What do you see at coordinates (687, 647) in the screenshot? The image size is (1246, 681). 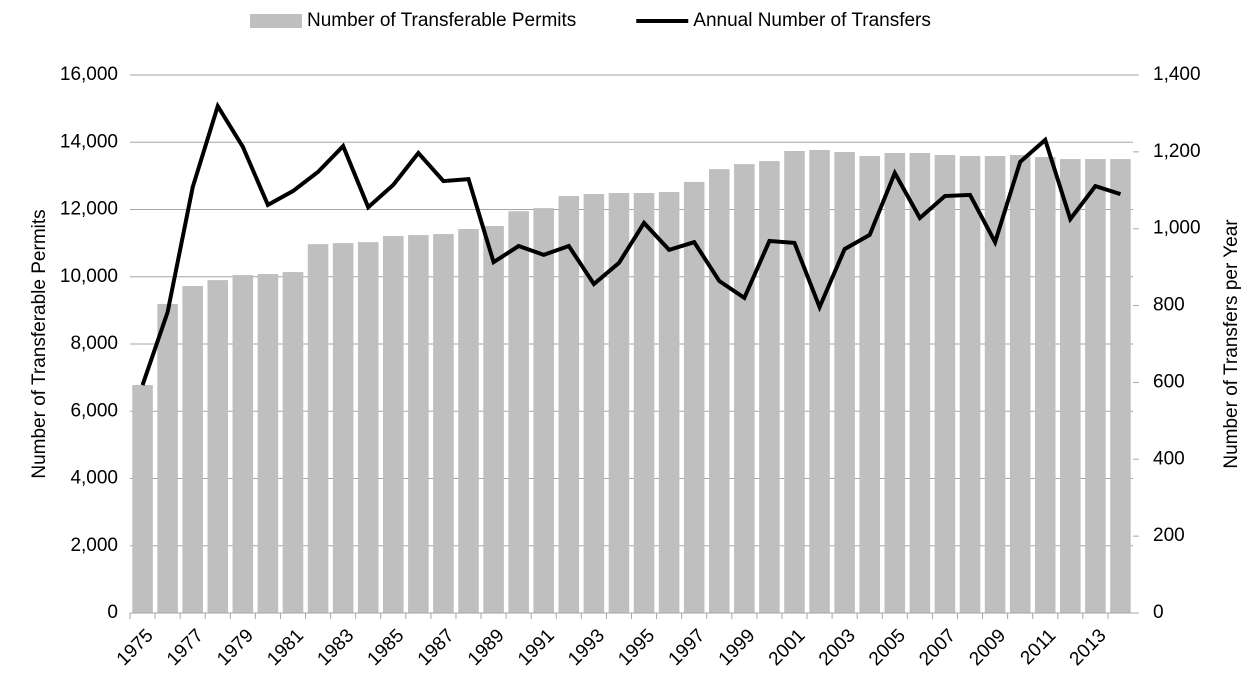 I see `x-tick-label: 1997` at bounding box center [687, 647].